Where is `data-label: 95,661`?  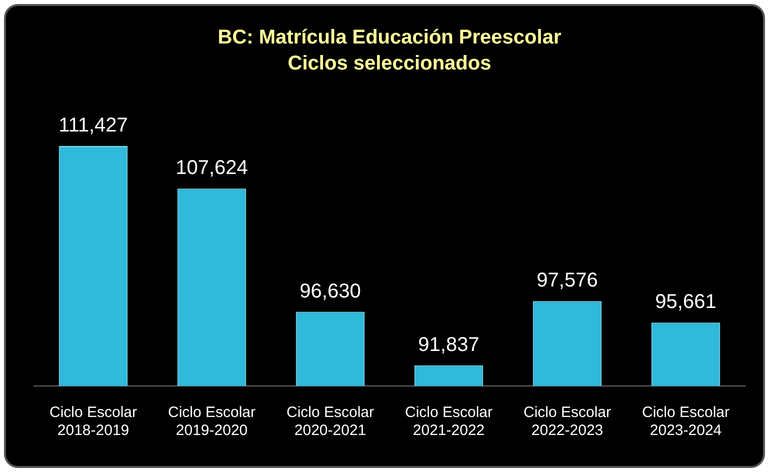
data-label: 95,661 is located at coordinates (685, 302).